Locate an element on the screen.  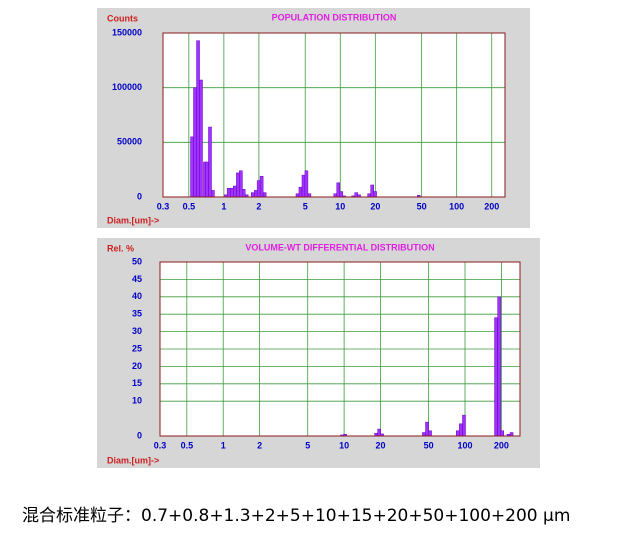
chart-title: VOLUME-WT DIFFERENTIAL DISTRIBUTION is located at coordinates (339, 247).